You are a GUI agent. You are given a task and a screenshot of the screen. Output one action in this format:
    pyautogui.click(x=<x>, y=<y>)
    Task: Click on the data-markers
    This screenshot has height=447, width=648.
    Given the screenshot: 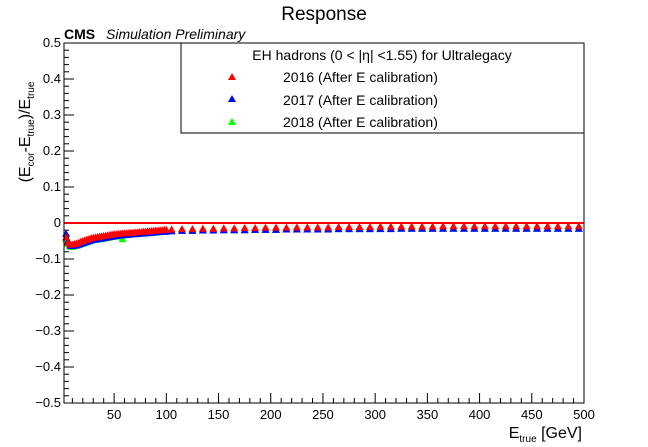 What is the action you would take?
    pyautogui.click(x=323, y=236)
    